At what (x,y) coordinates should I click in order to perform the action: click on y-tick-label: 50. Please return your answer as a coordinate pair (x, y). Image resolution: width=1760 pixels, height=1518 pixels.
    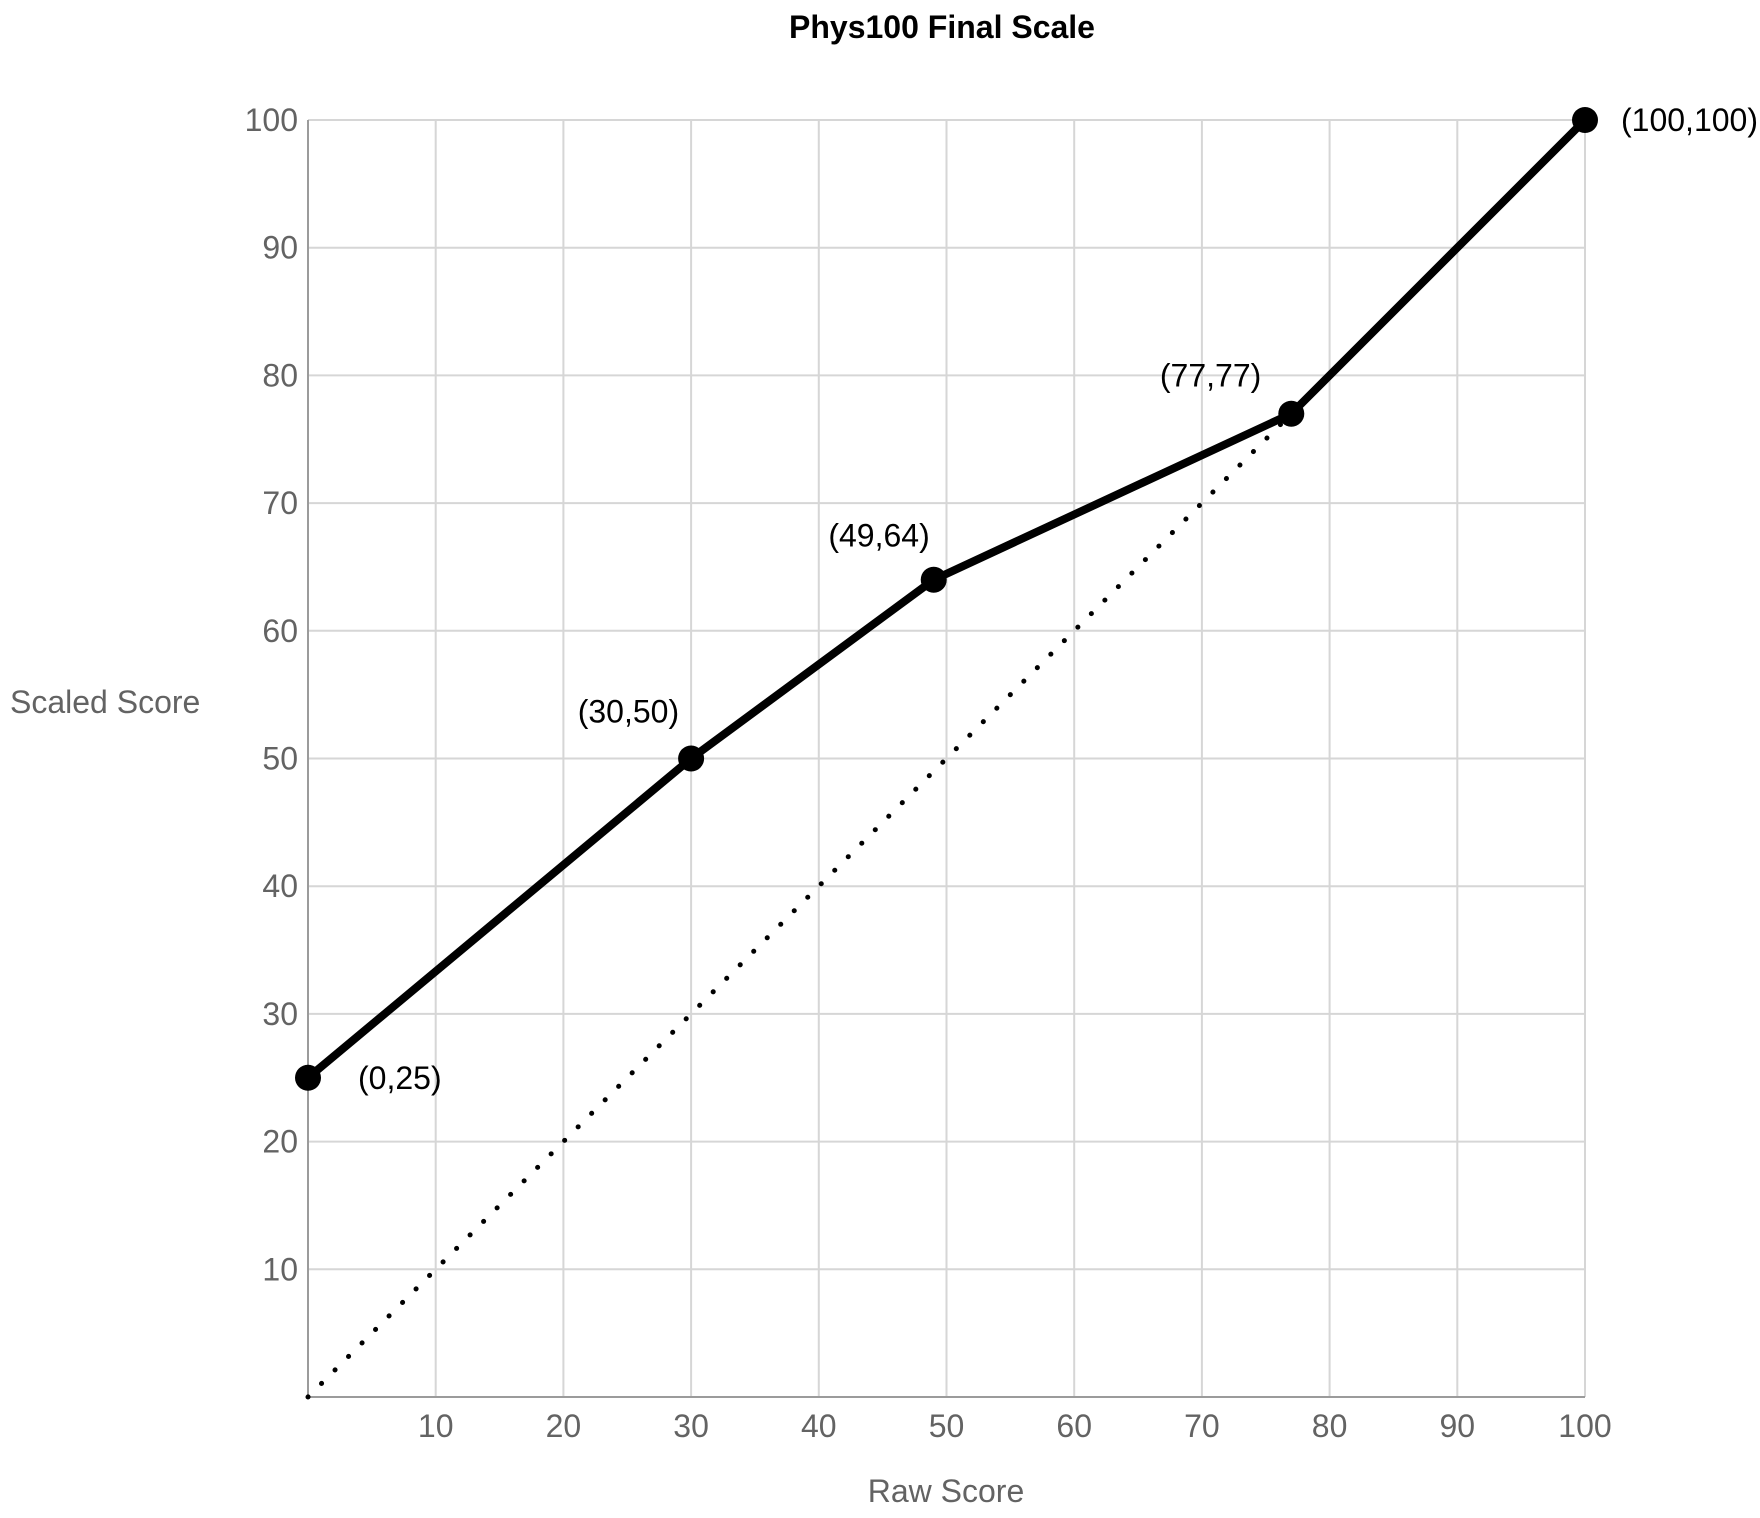
    Looking at the image, I should click on (280, 759).